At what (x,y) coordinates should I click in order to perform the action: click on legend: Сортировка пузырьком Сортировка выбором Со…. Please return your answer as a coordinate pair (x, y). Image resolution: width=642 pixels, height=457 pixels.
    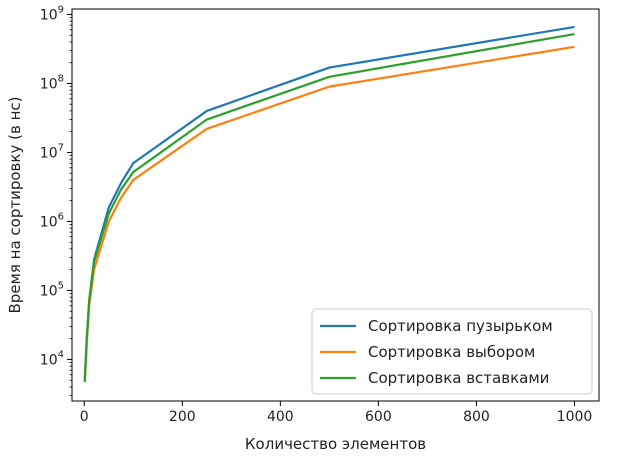
    Looking at the image, I should click on (452, 351).